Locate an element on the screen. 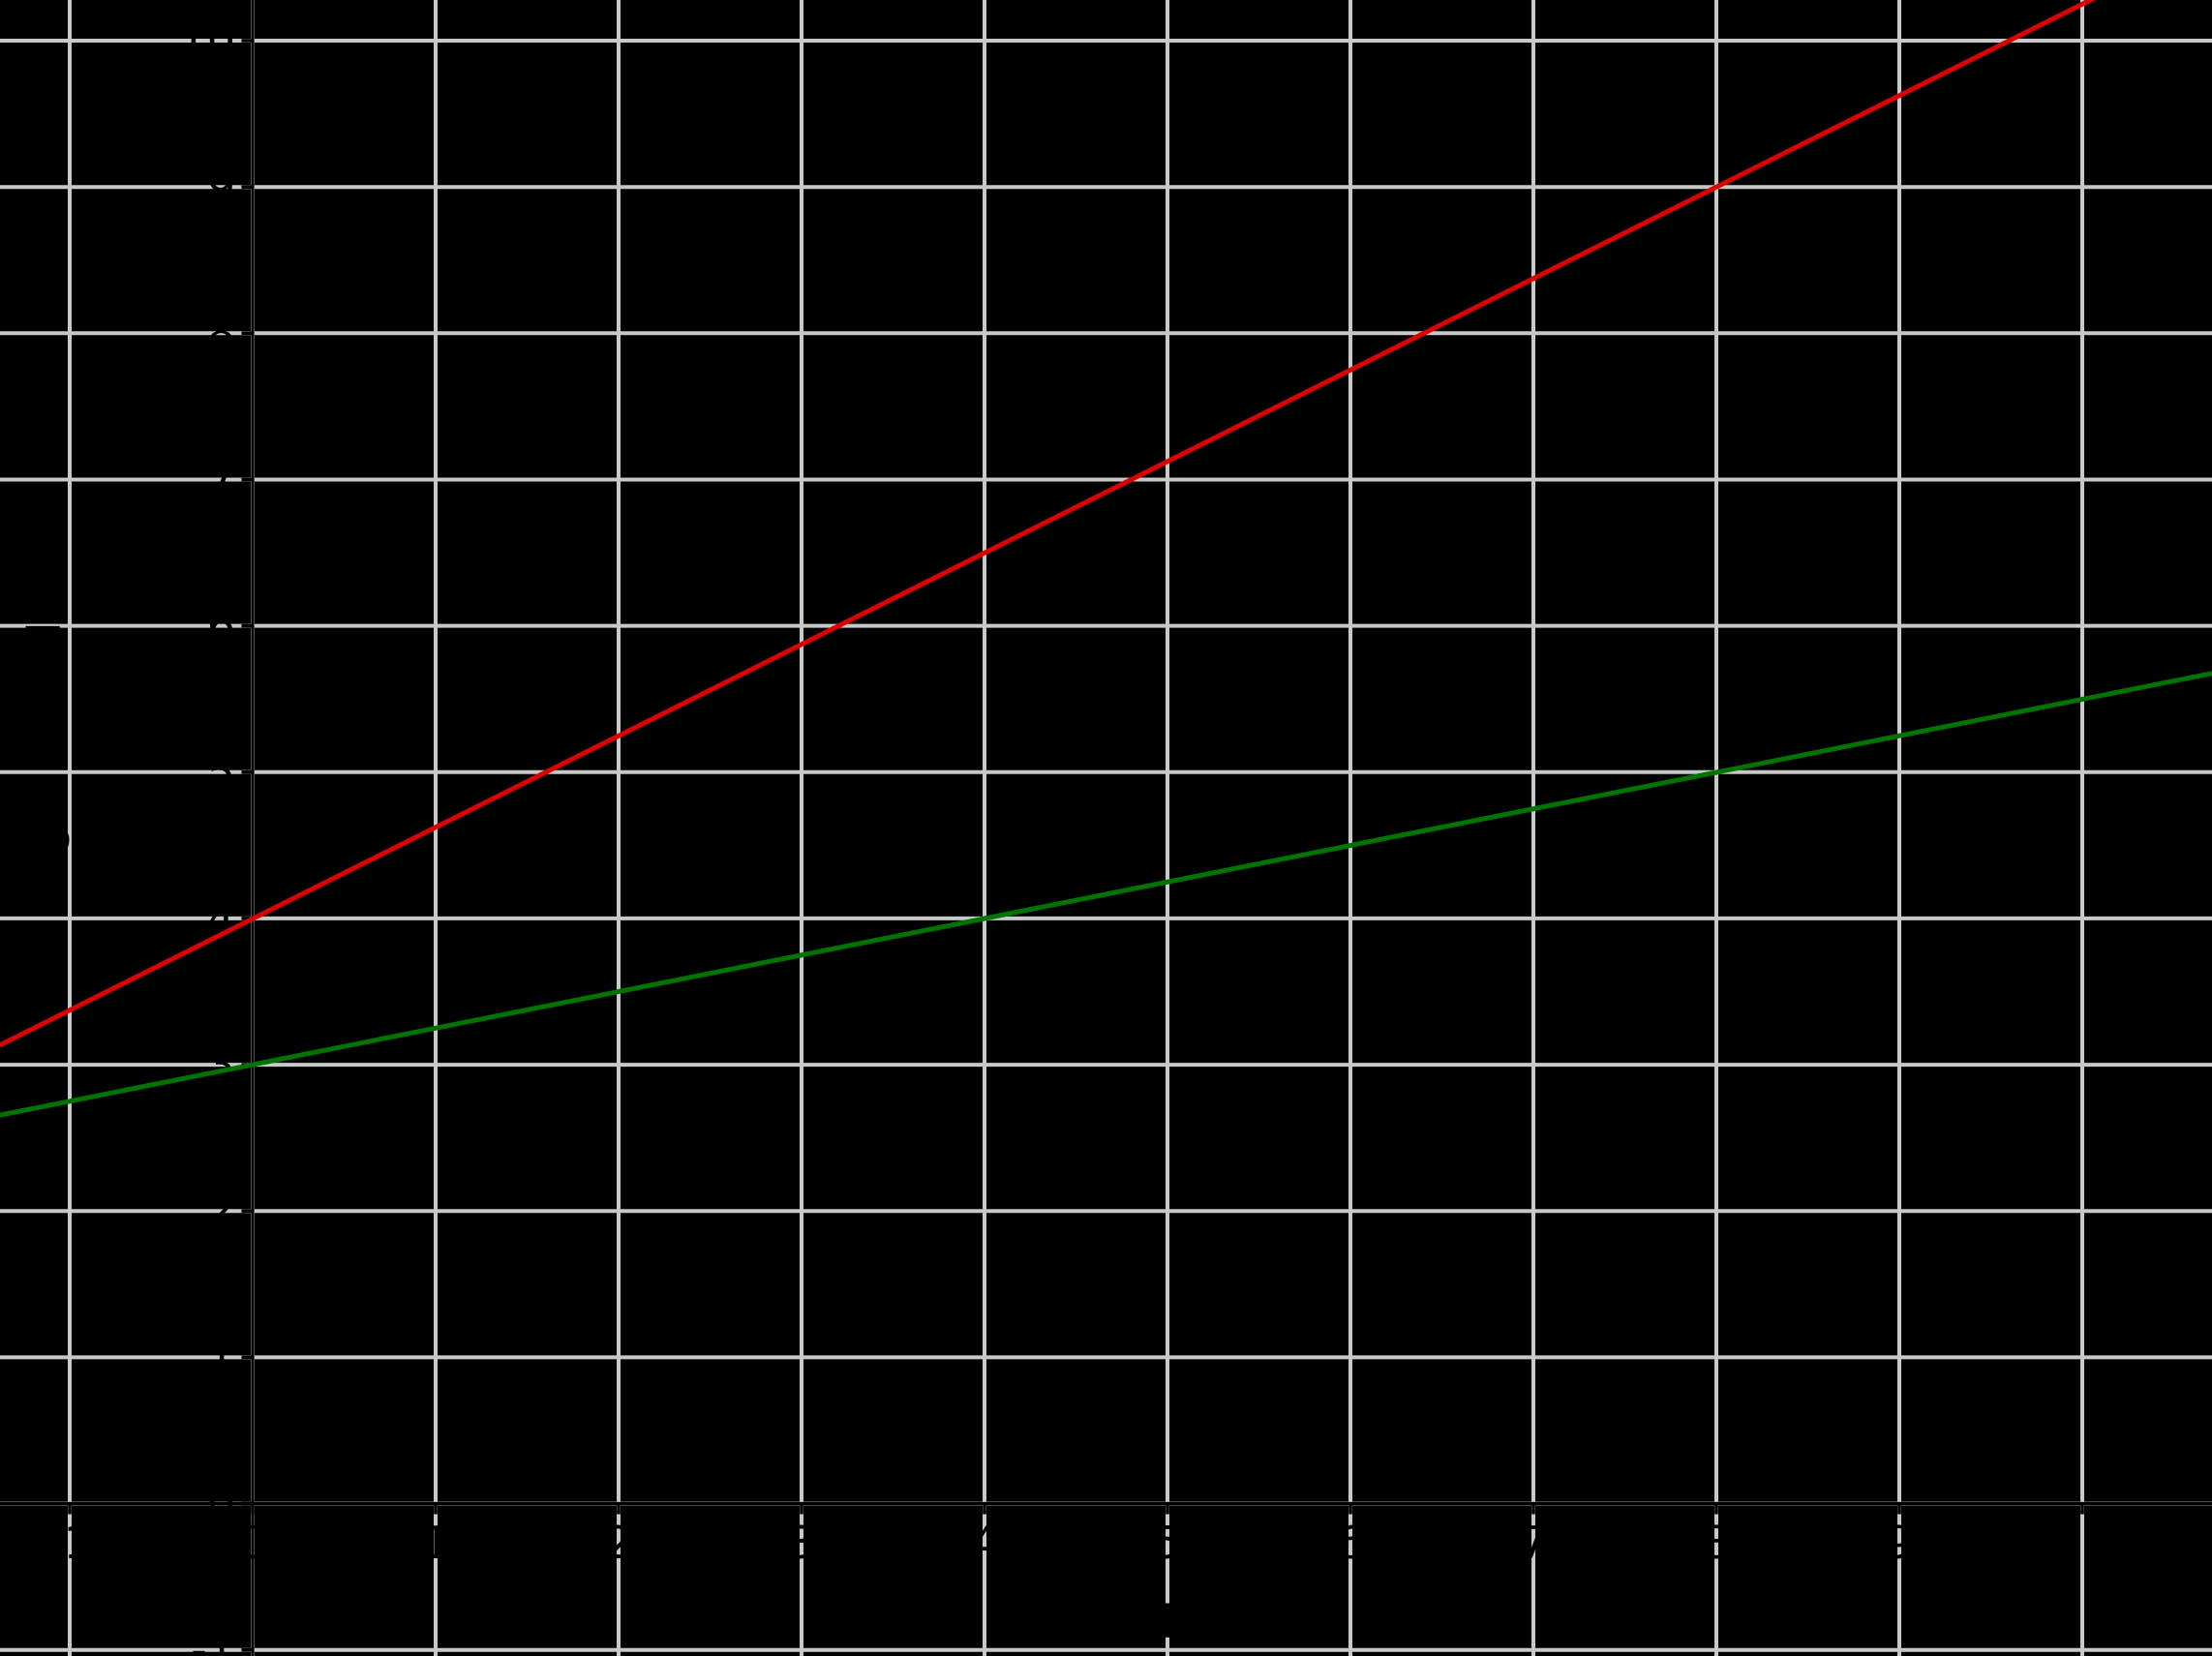  x-tick-label: 4 is located at coordinates (984, 1543).